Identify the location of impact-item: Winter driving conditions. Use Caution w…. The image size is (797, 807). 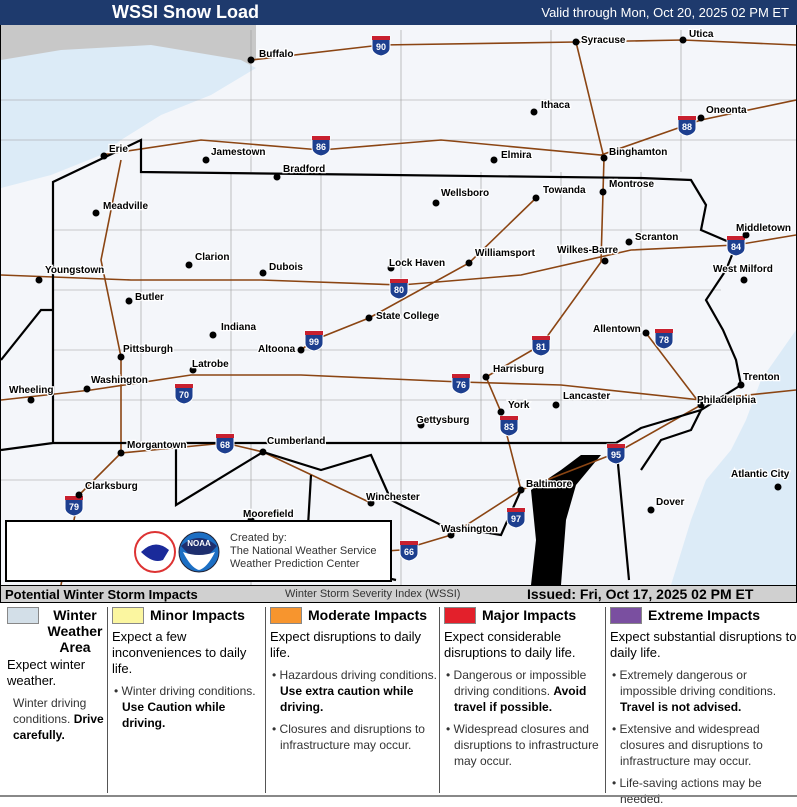
(188, 707).